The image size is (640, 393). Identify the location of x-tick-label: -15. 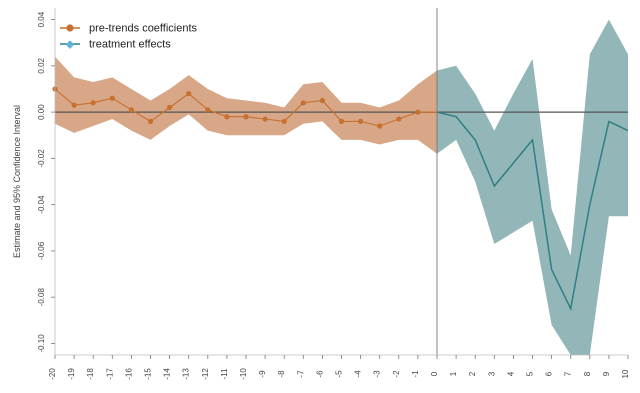
(148, 374).